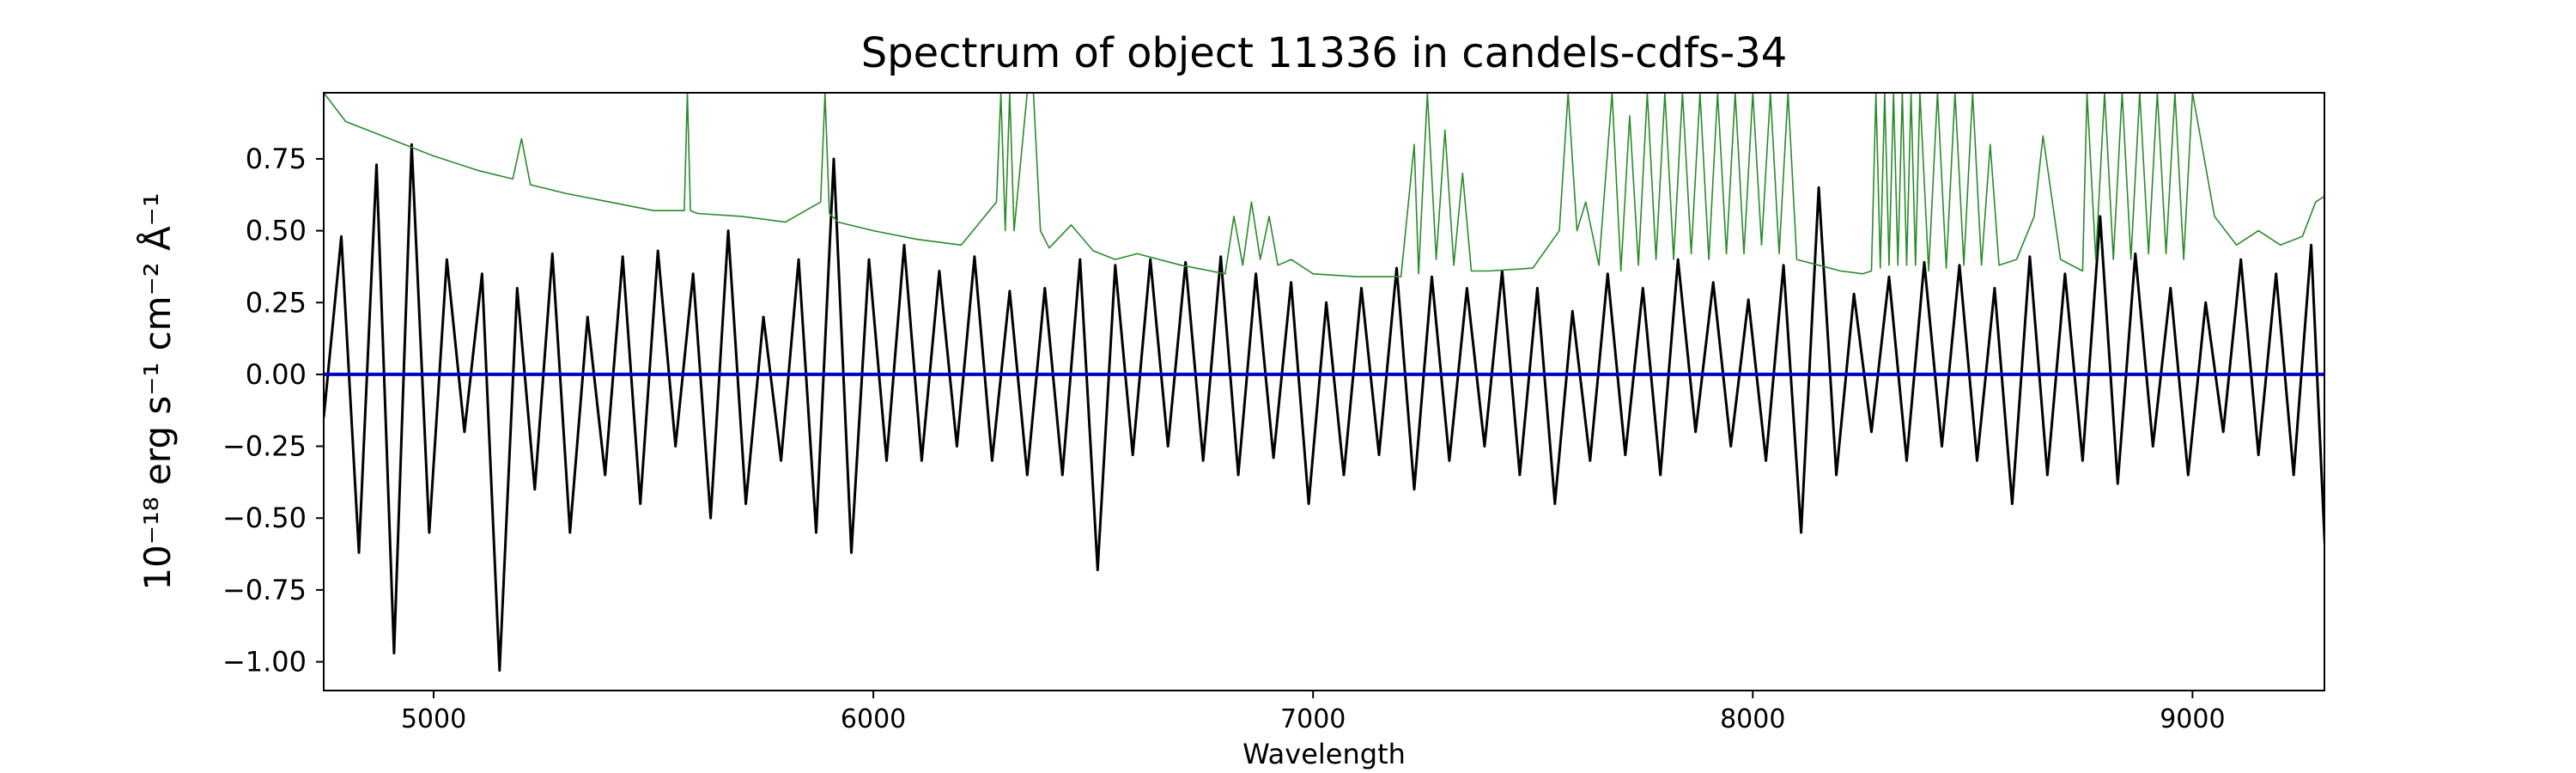 The width and height of the screenshot is (2576, 773). I want to click on y-tick-label: −0.50, so click(264, 518).